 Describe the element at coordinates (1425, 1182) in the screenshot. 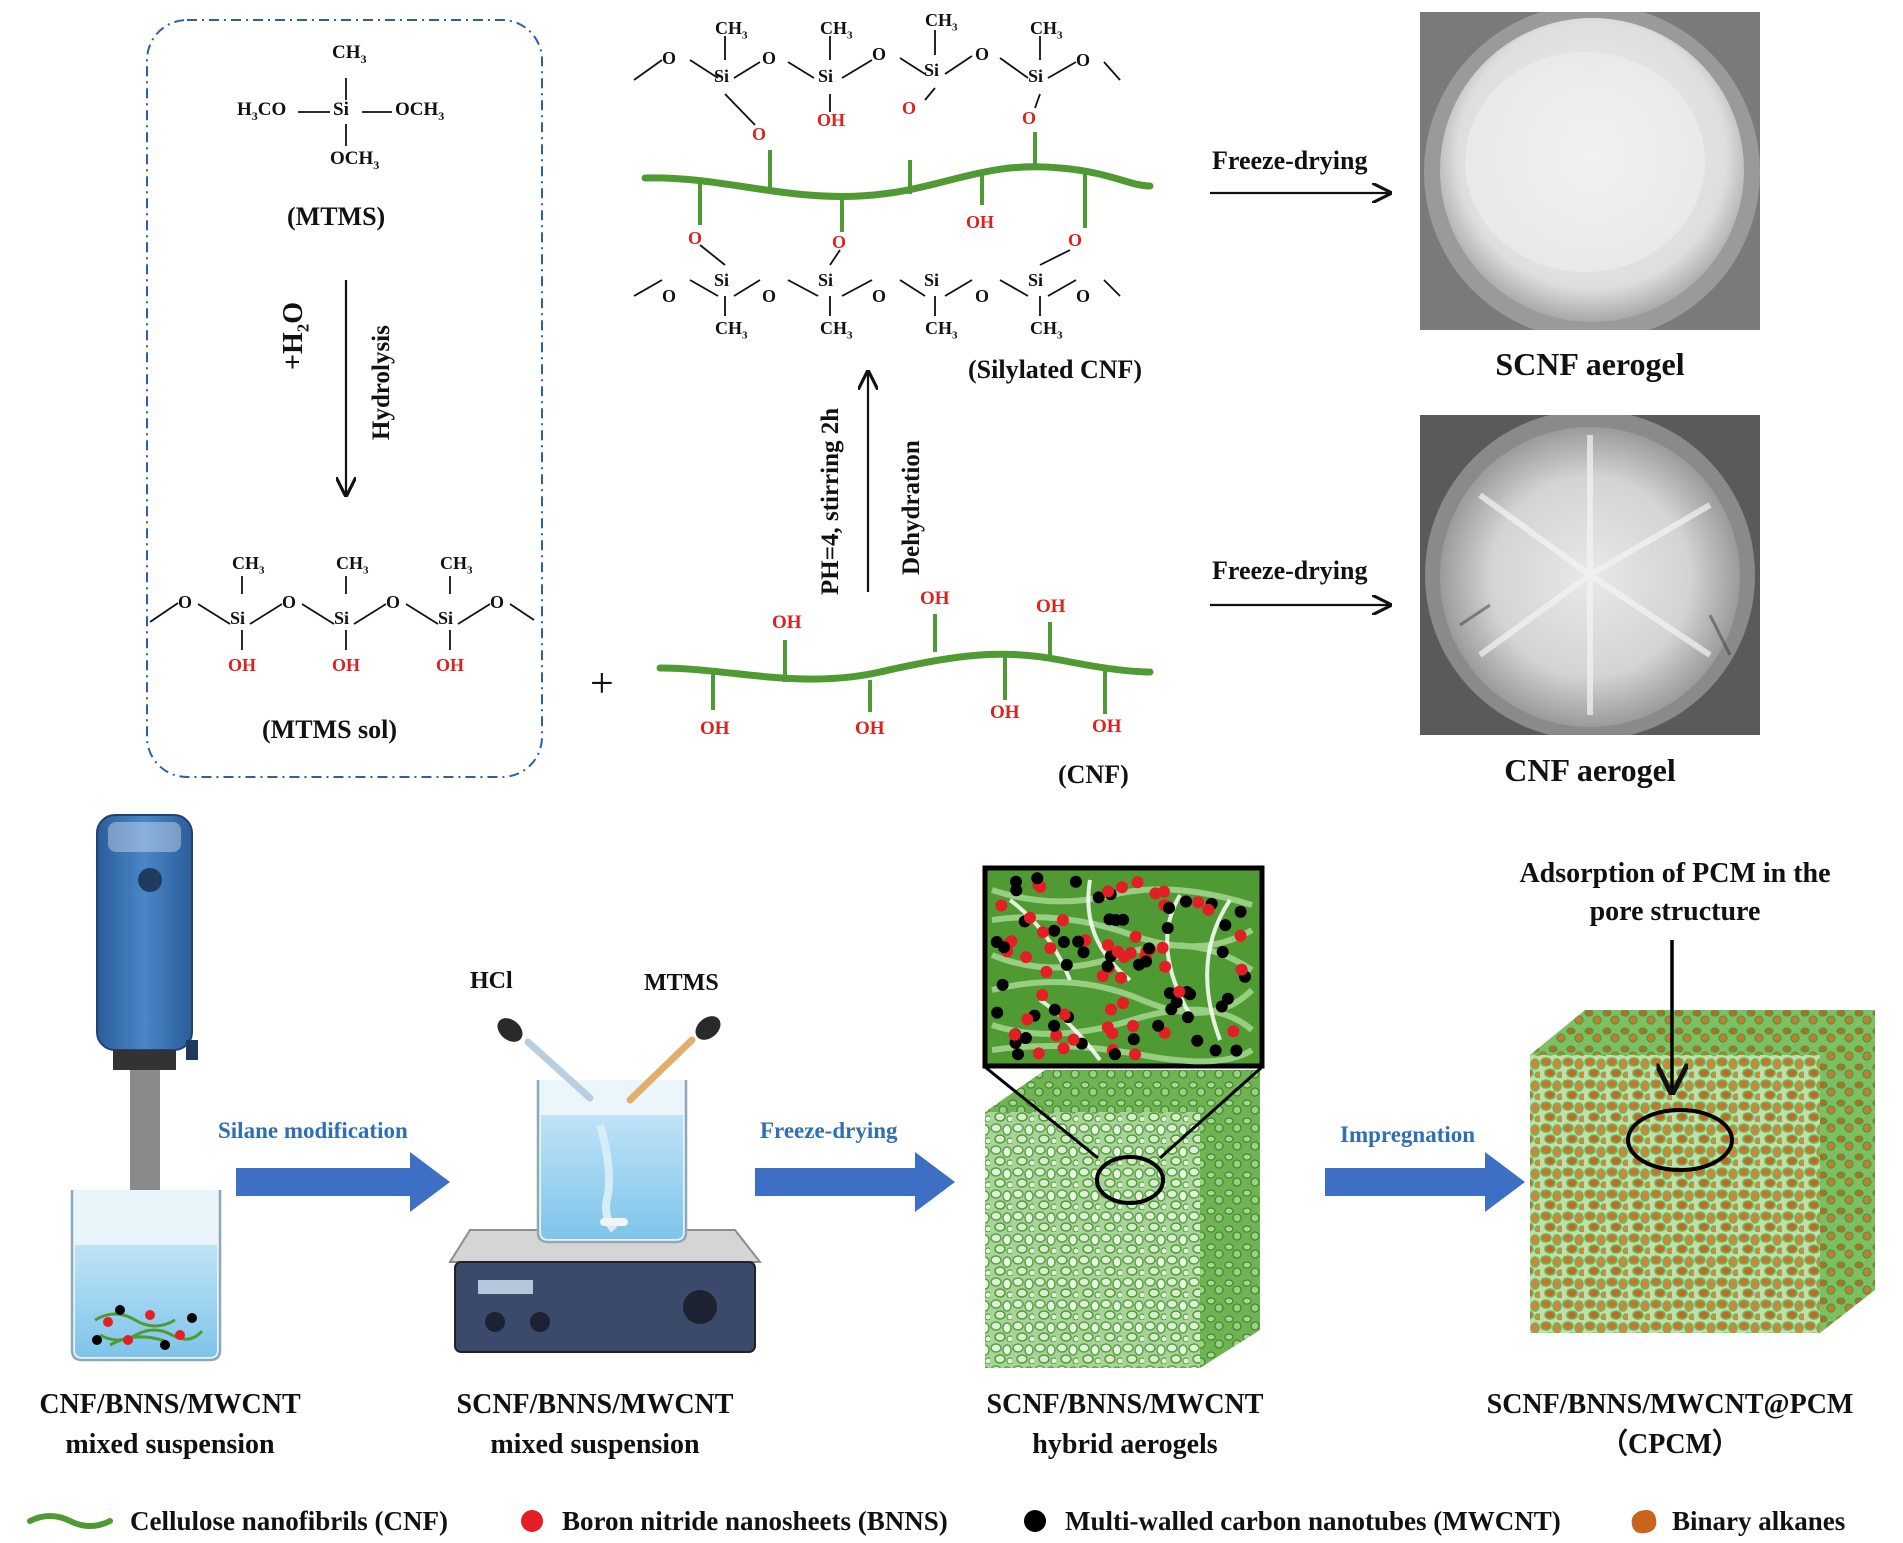

I see `impregnation-arrow` at that location.